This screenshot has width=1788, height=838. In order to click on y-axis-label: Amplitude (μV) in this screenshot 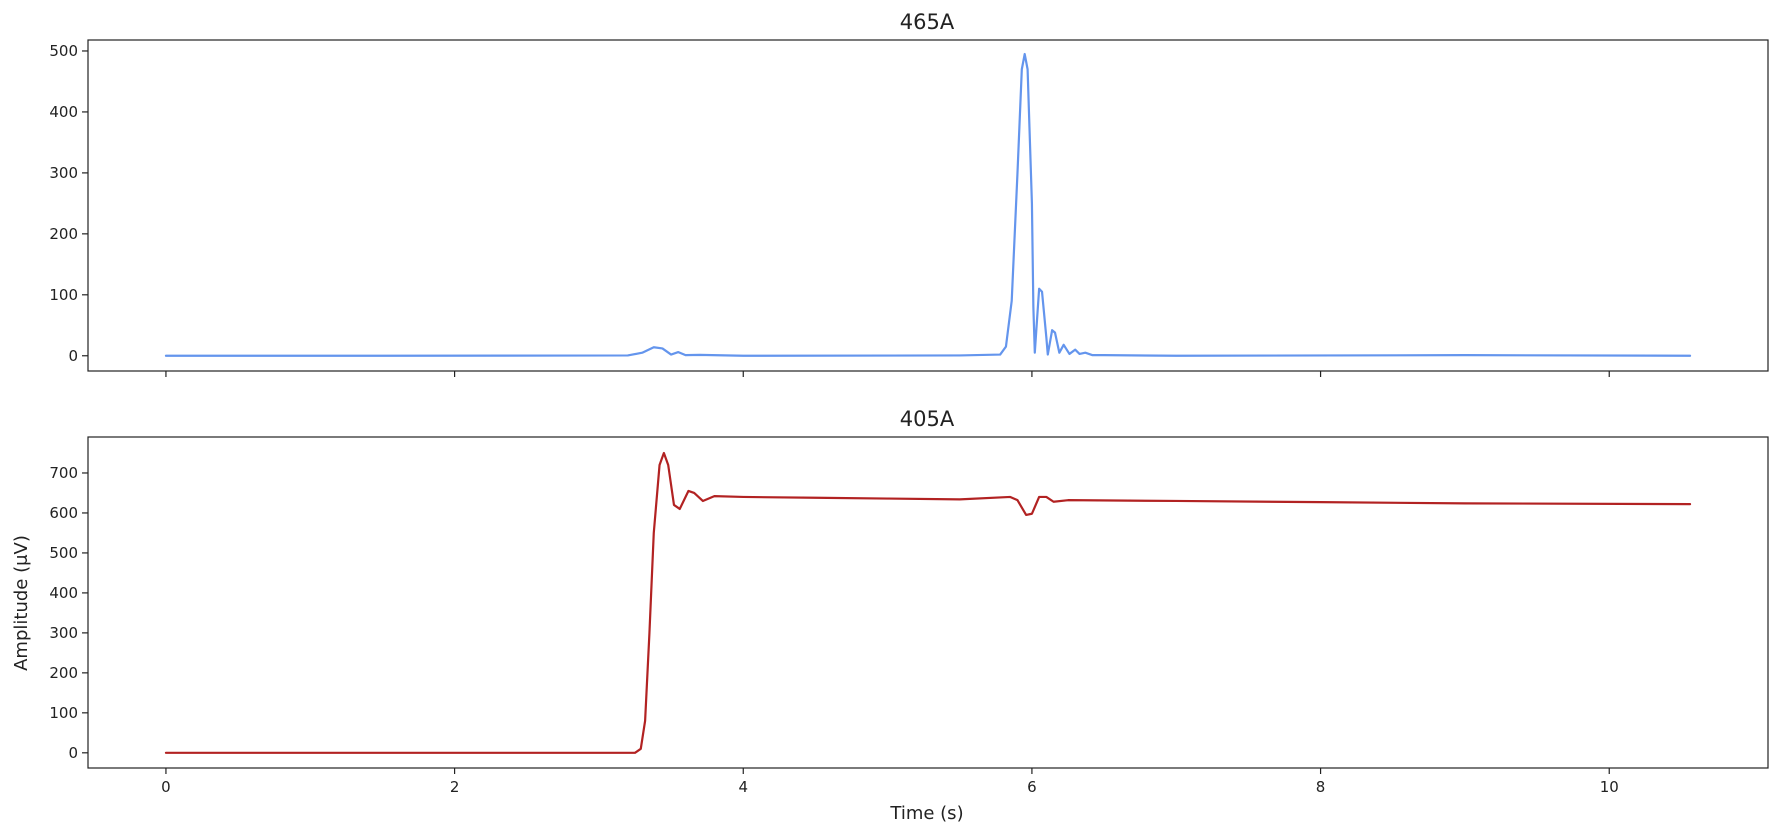, I will do `click(21, 603)`.